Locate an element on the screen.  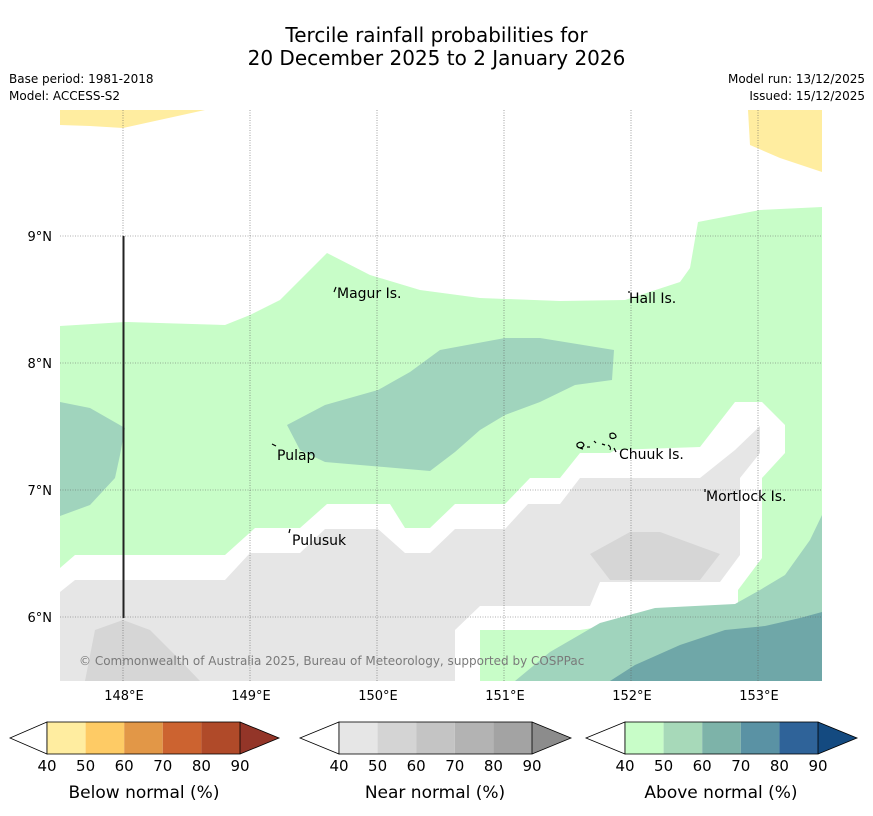
legend-above-label: Above normal (%) is located at coordinates (720, 793).